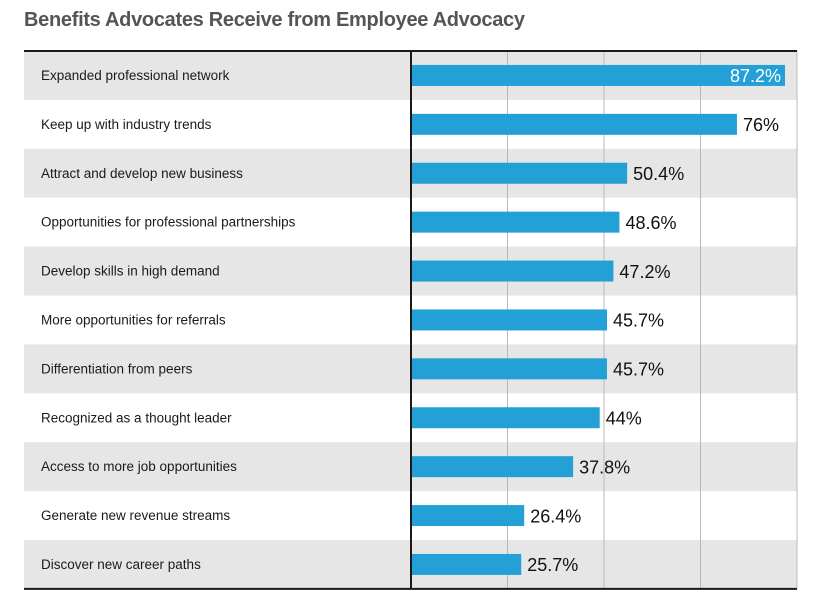 This screenshot has height=615, width=821. What do you see at coordinates (755, 76) in the screenshot?
I see `value-label: 87.2%` at bounding box center [755, 76].